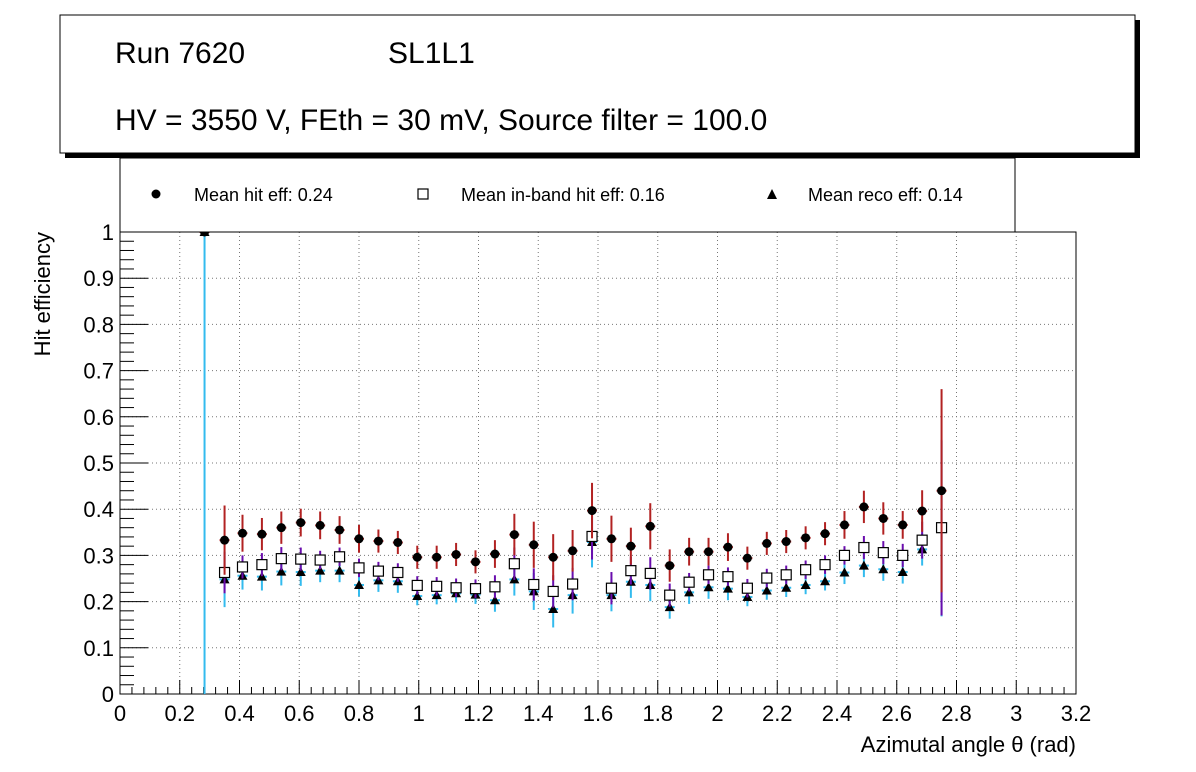 Image resolution: width=1196 pixels, height=772 pixels. What do you see at coordinates (538, 713) in the screenshot?
I see `x-tick-label: 1.4` at bounding box center [538, 713].